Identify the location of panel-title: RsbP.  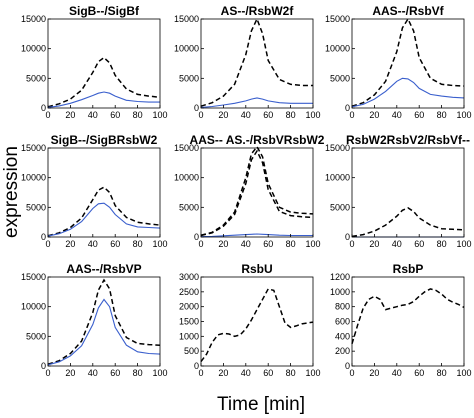
(408, 269).